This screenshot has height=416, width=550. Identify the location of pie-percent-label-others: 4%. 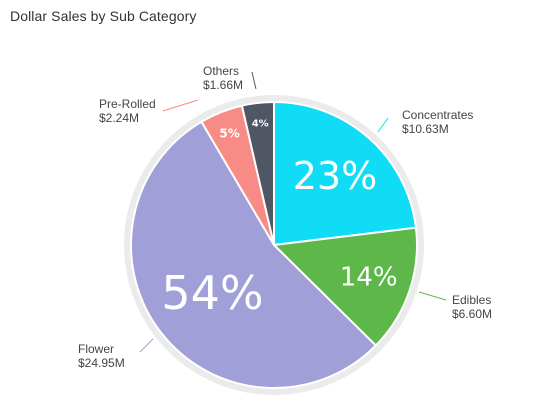
(260, 123).